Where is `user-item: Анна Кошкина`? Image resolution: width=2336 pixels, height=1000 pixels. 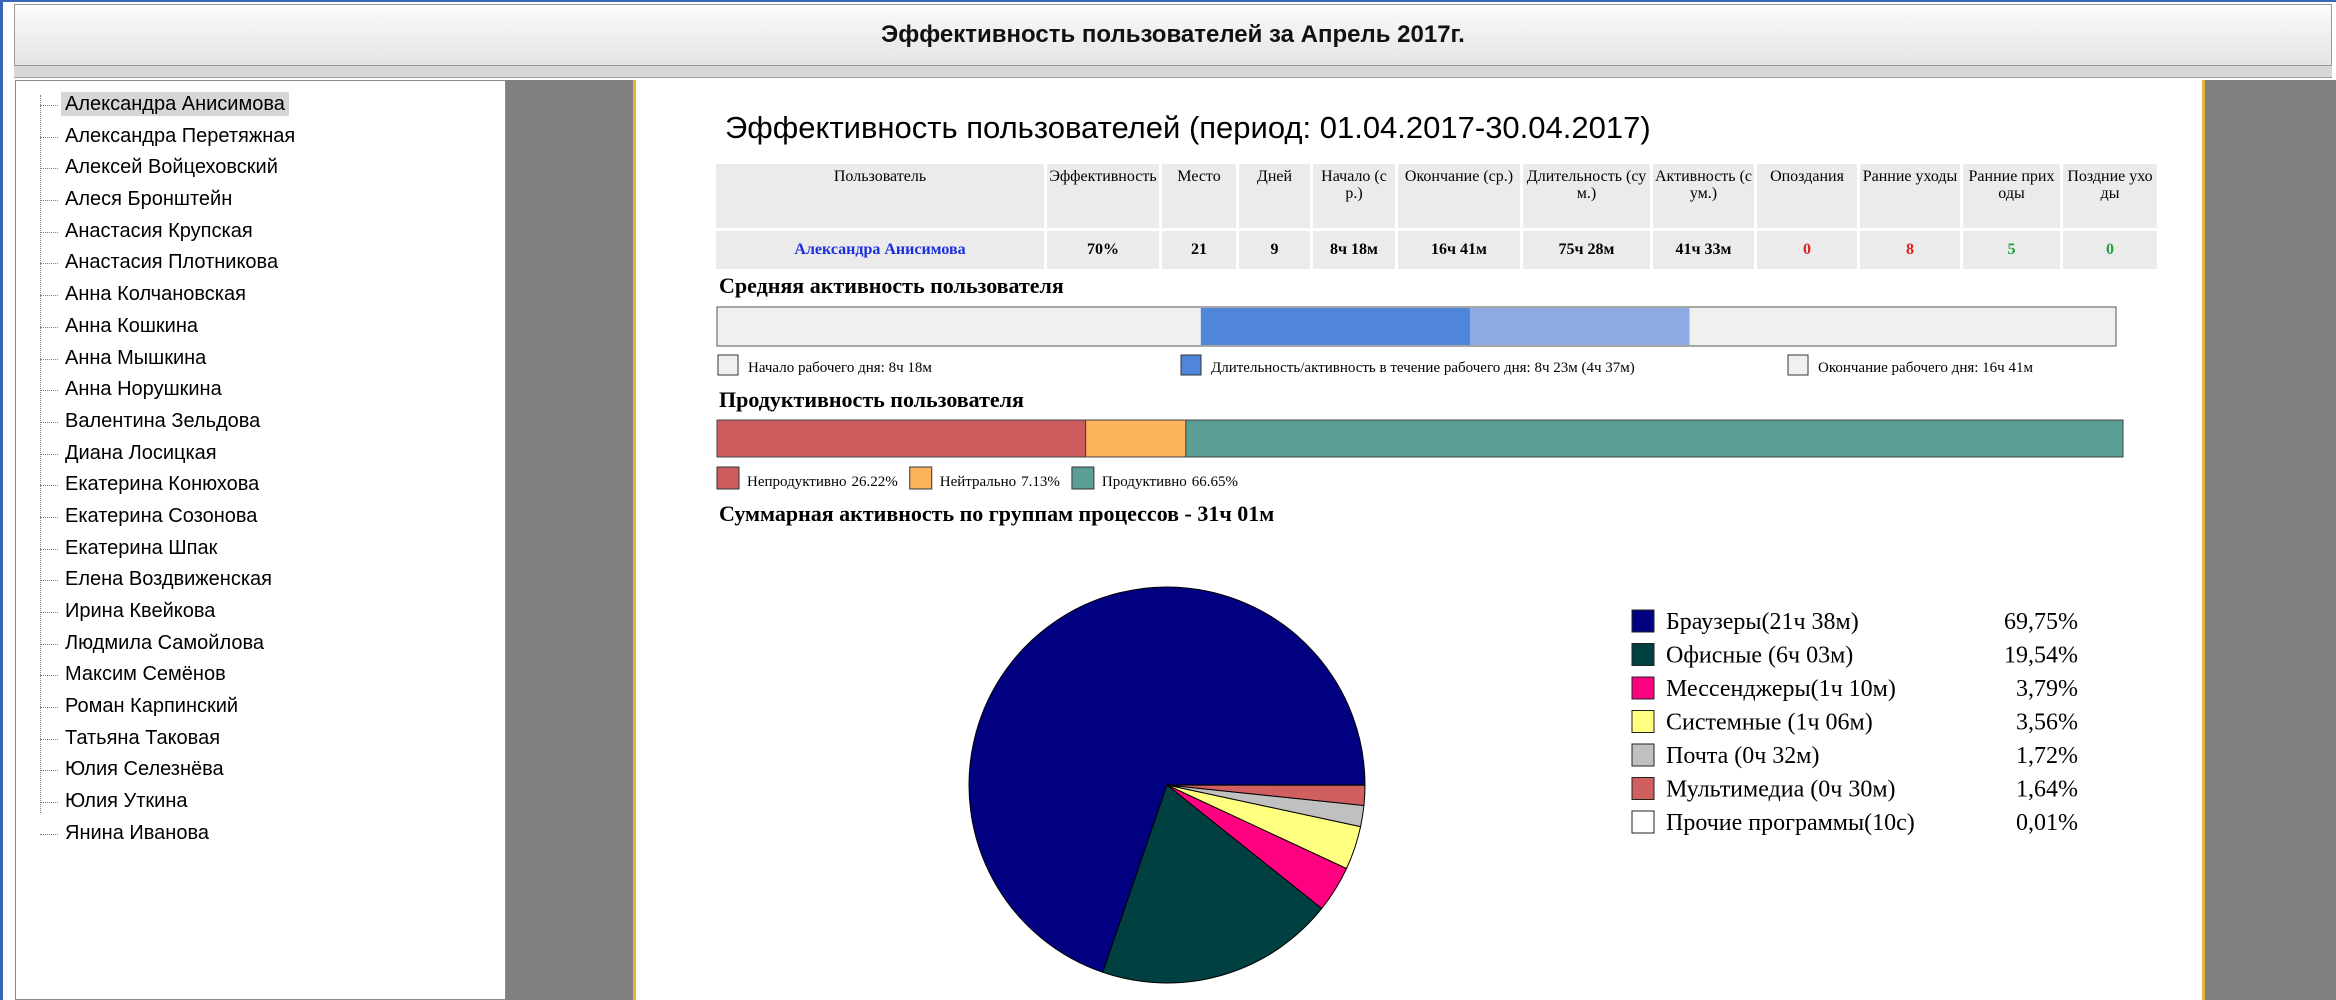 user-item: Анна Кошкина is located at coordinates (260, 327).